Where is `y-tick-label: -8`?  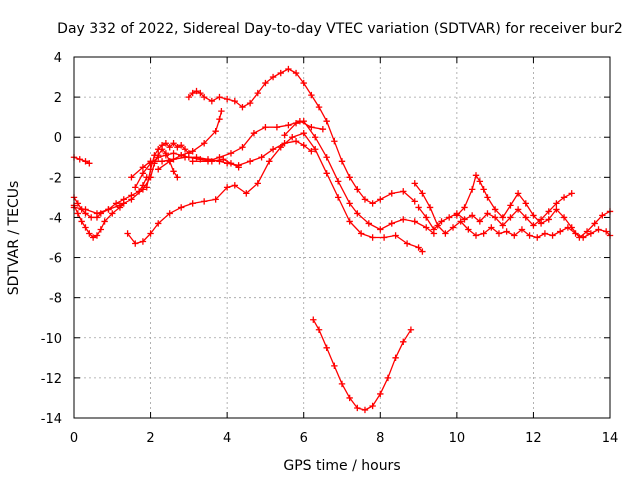 y-tick-label: -8 is located at coordinates (55, 299).